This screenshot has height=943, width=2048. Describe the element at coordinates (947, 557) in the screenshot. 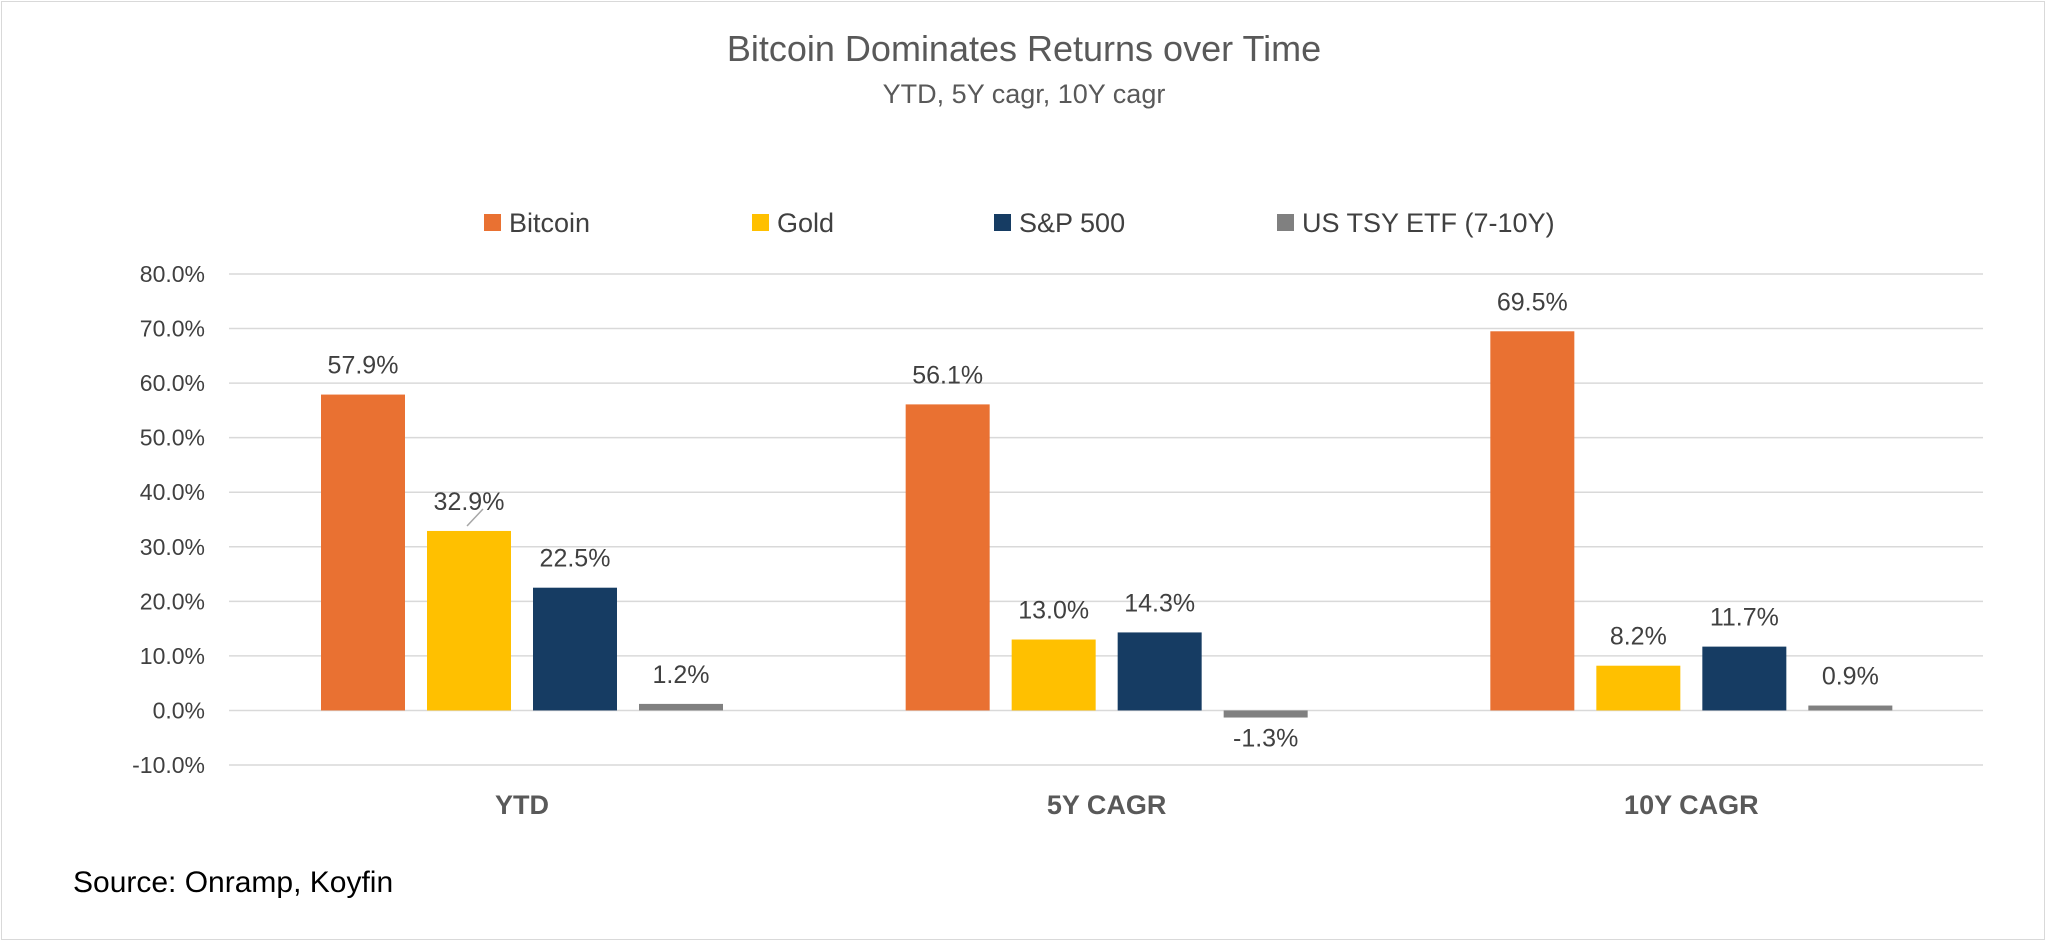

I see `bar-bitcoin-5y-cagr` at that location.